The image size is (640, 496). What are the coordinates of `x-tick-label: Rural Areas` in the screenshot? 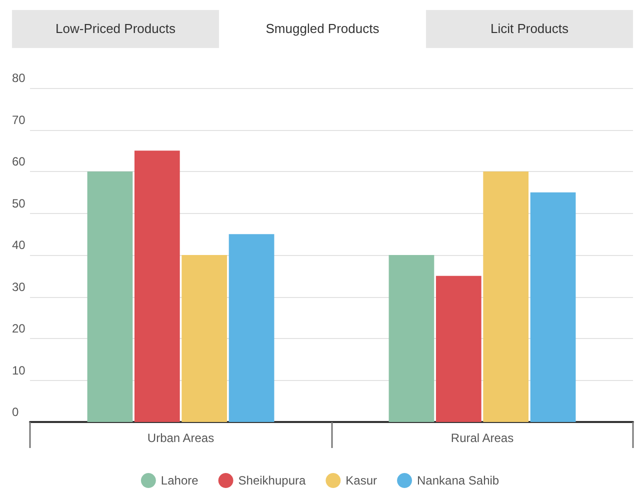 It's located at (482, 438).